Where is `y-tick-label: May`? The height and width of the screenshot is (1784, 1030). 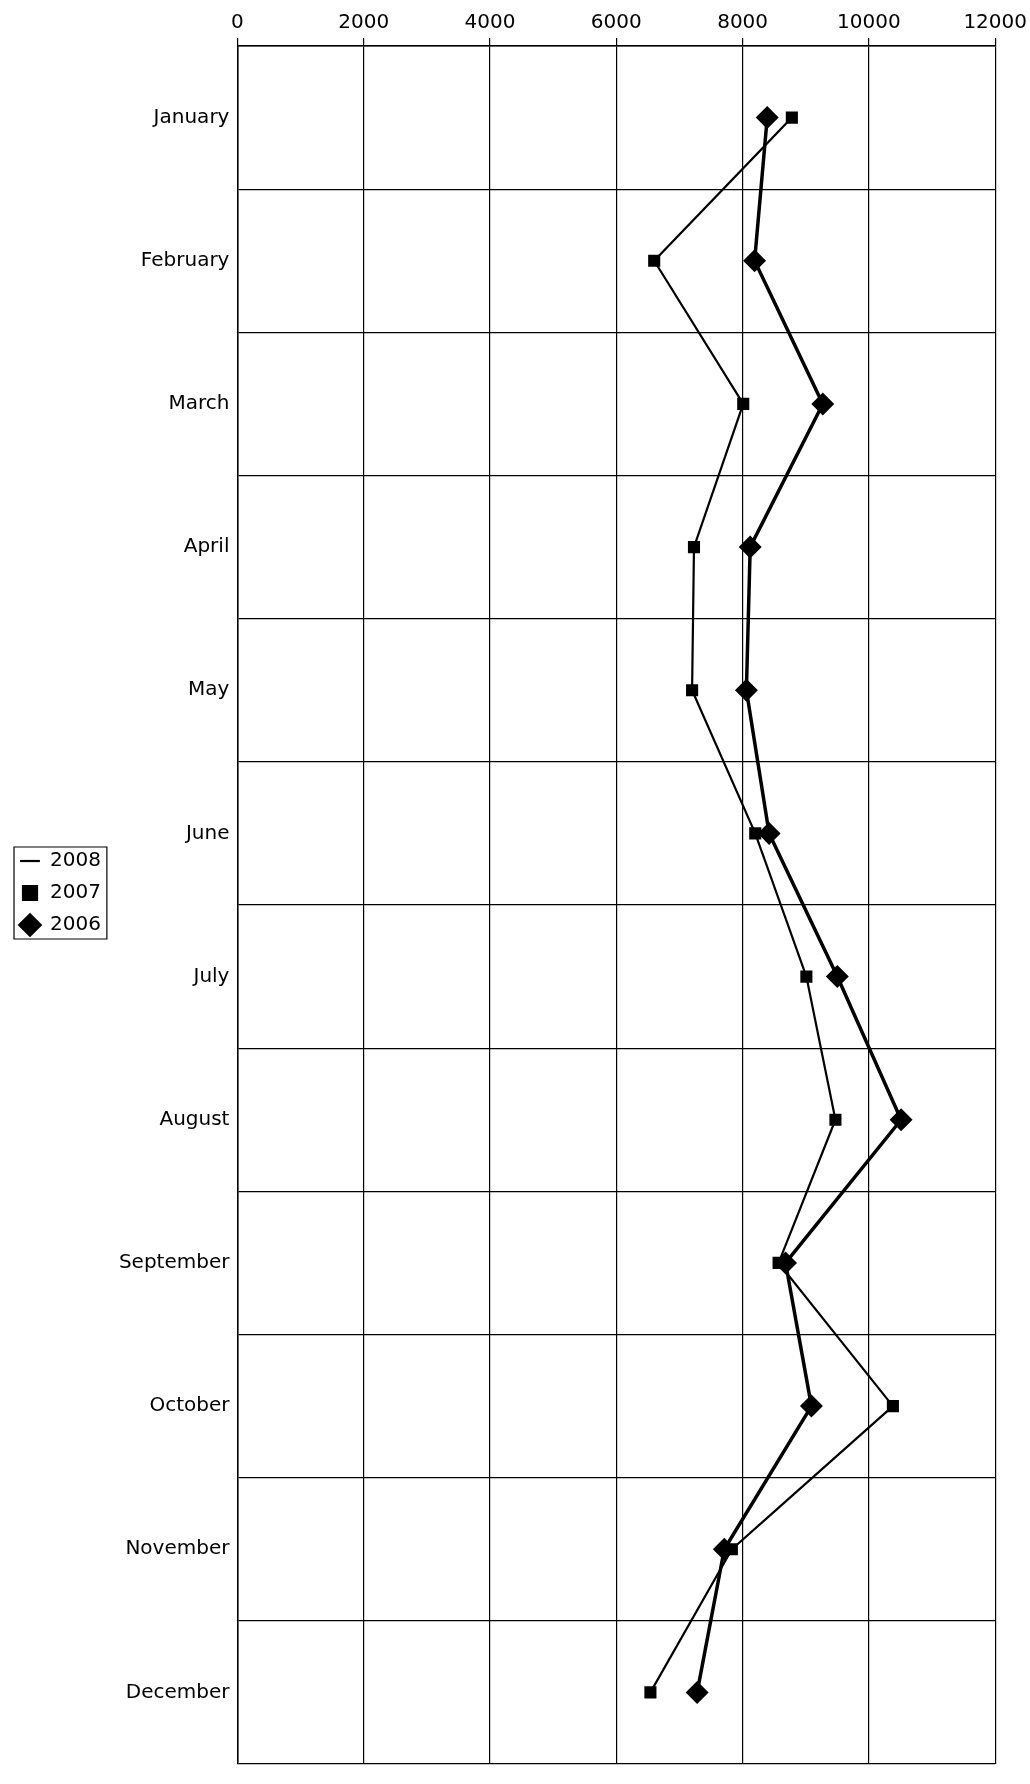 y-tick-label: May is located at coordinates (209, 688).